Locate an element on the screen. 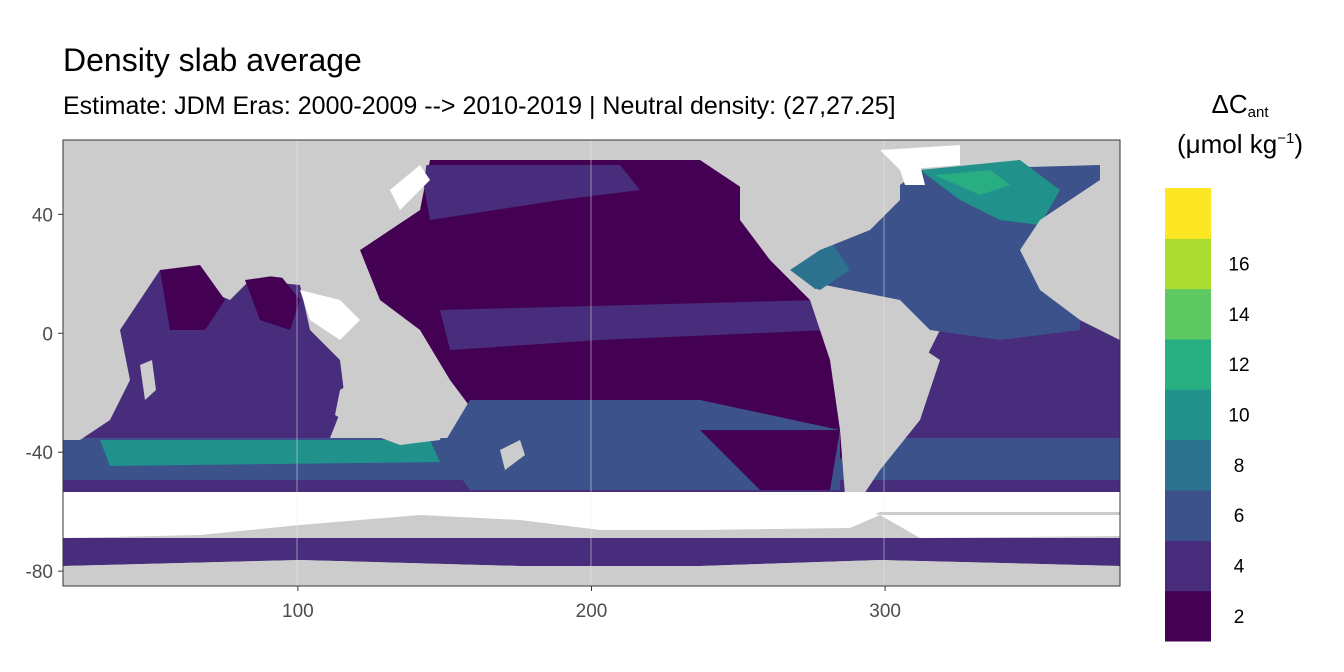 This screenshot has height=672, width=1344. legend-label: 6 is located at coordinates (1239, 516).